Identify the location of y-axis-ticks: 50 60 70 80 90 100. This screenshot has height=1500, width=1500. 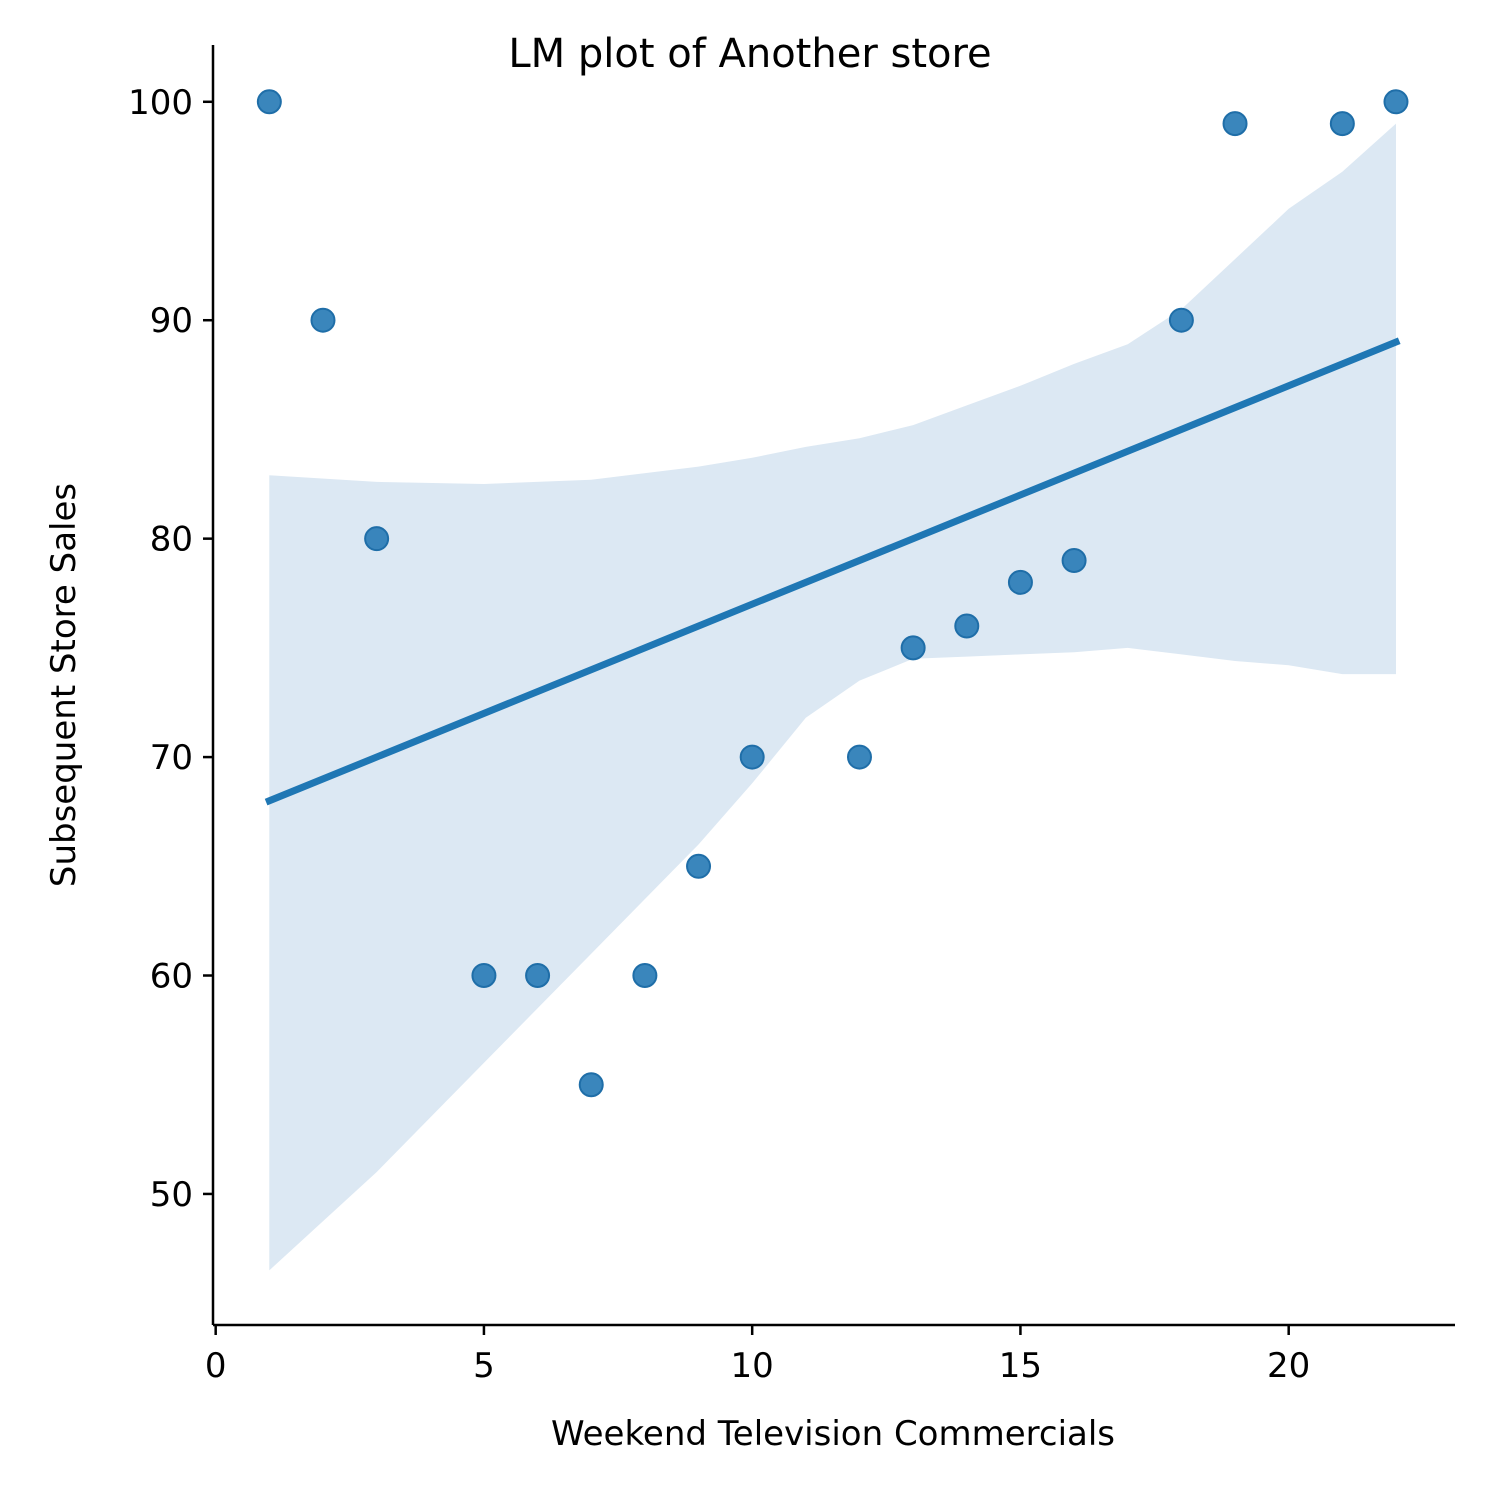
(170, 649).